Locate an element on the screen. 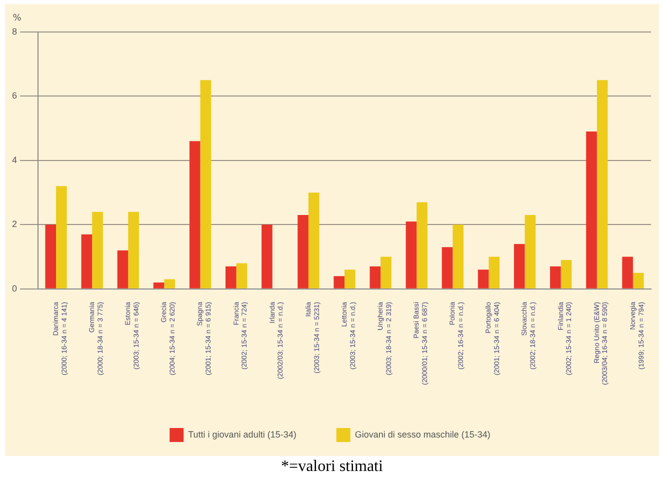 The height and width of the screenshot is (483, 664). y-tick-label: 4 is located at coordinates (15, 159).